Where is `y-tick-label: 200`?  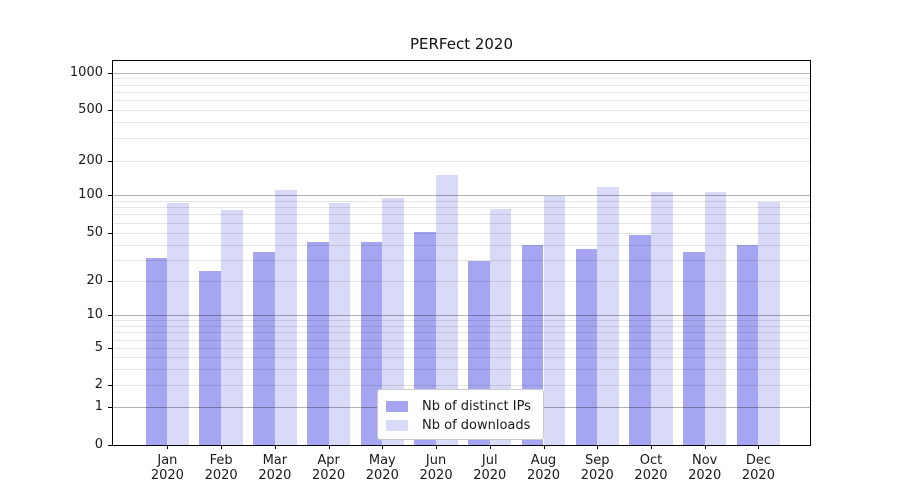 y-tick-label: 200 is located at coordinates (90, 160).